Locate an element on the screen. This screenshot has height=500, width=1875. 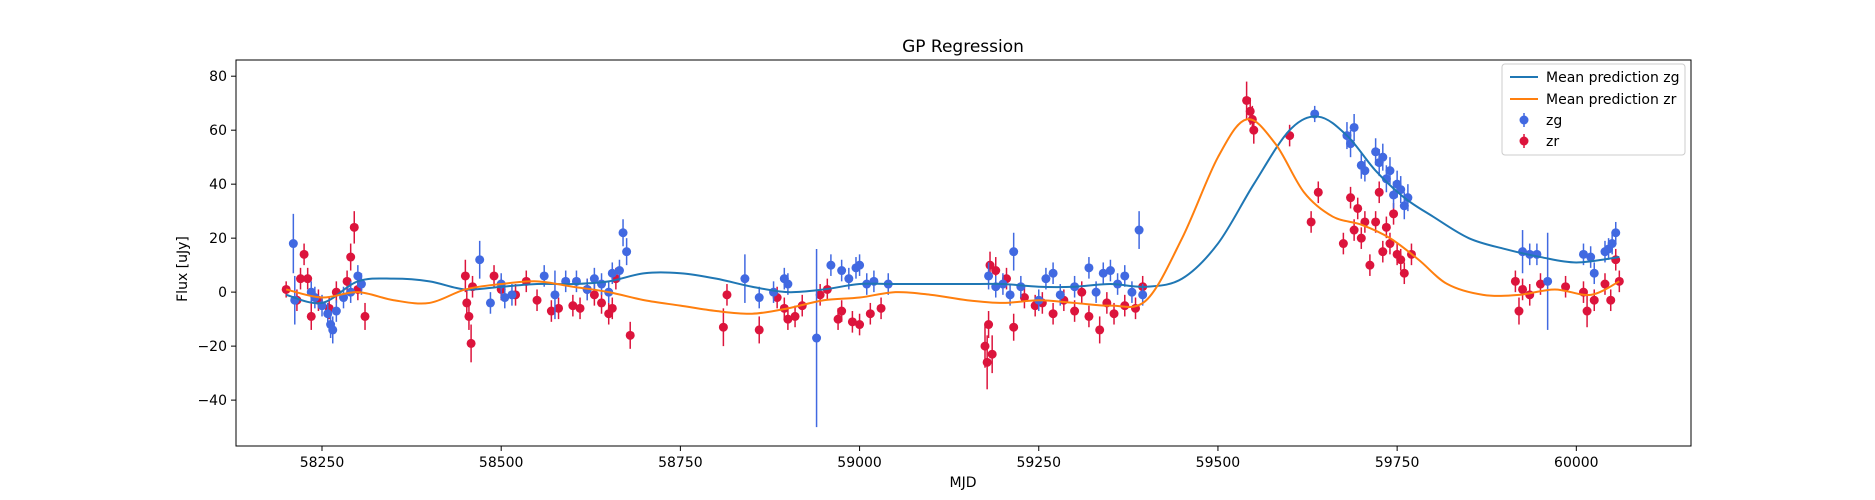
x-axis-ticks: 58250 58500 58750 59000 59250 59500 59750 60000 is located at coordinates (949, 458).